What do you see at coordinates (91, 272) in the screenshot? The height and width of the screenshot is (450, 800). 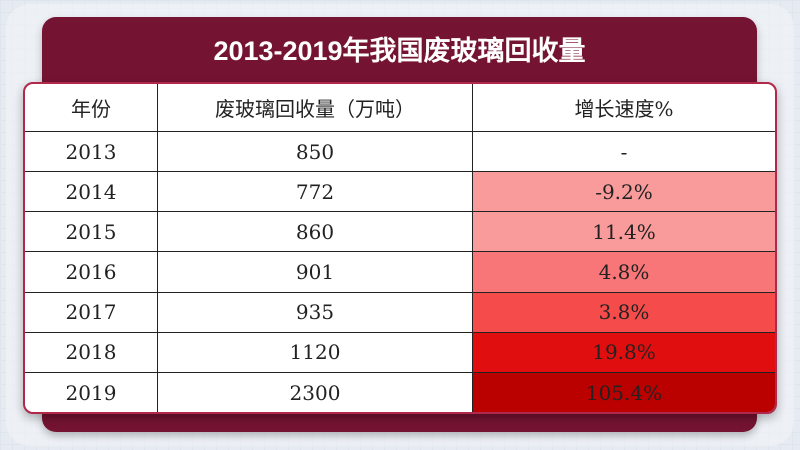 I see `year-cell: 2016` at bounding box center [91, 272].